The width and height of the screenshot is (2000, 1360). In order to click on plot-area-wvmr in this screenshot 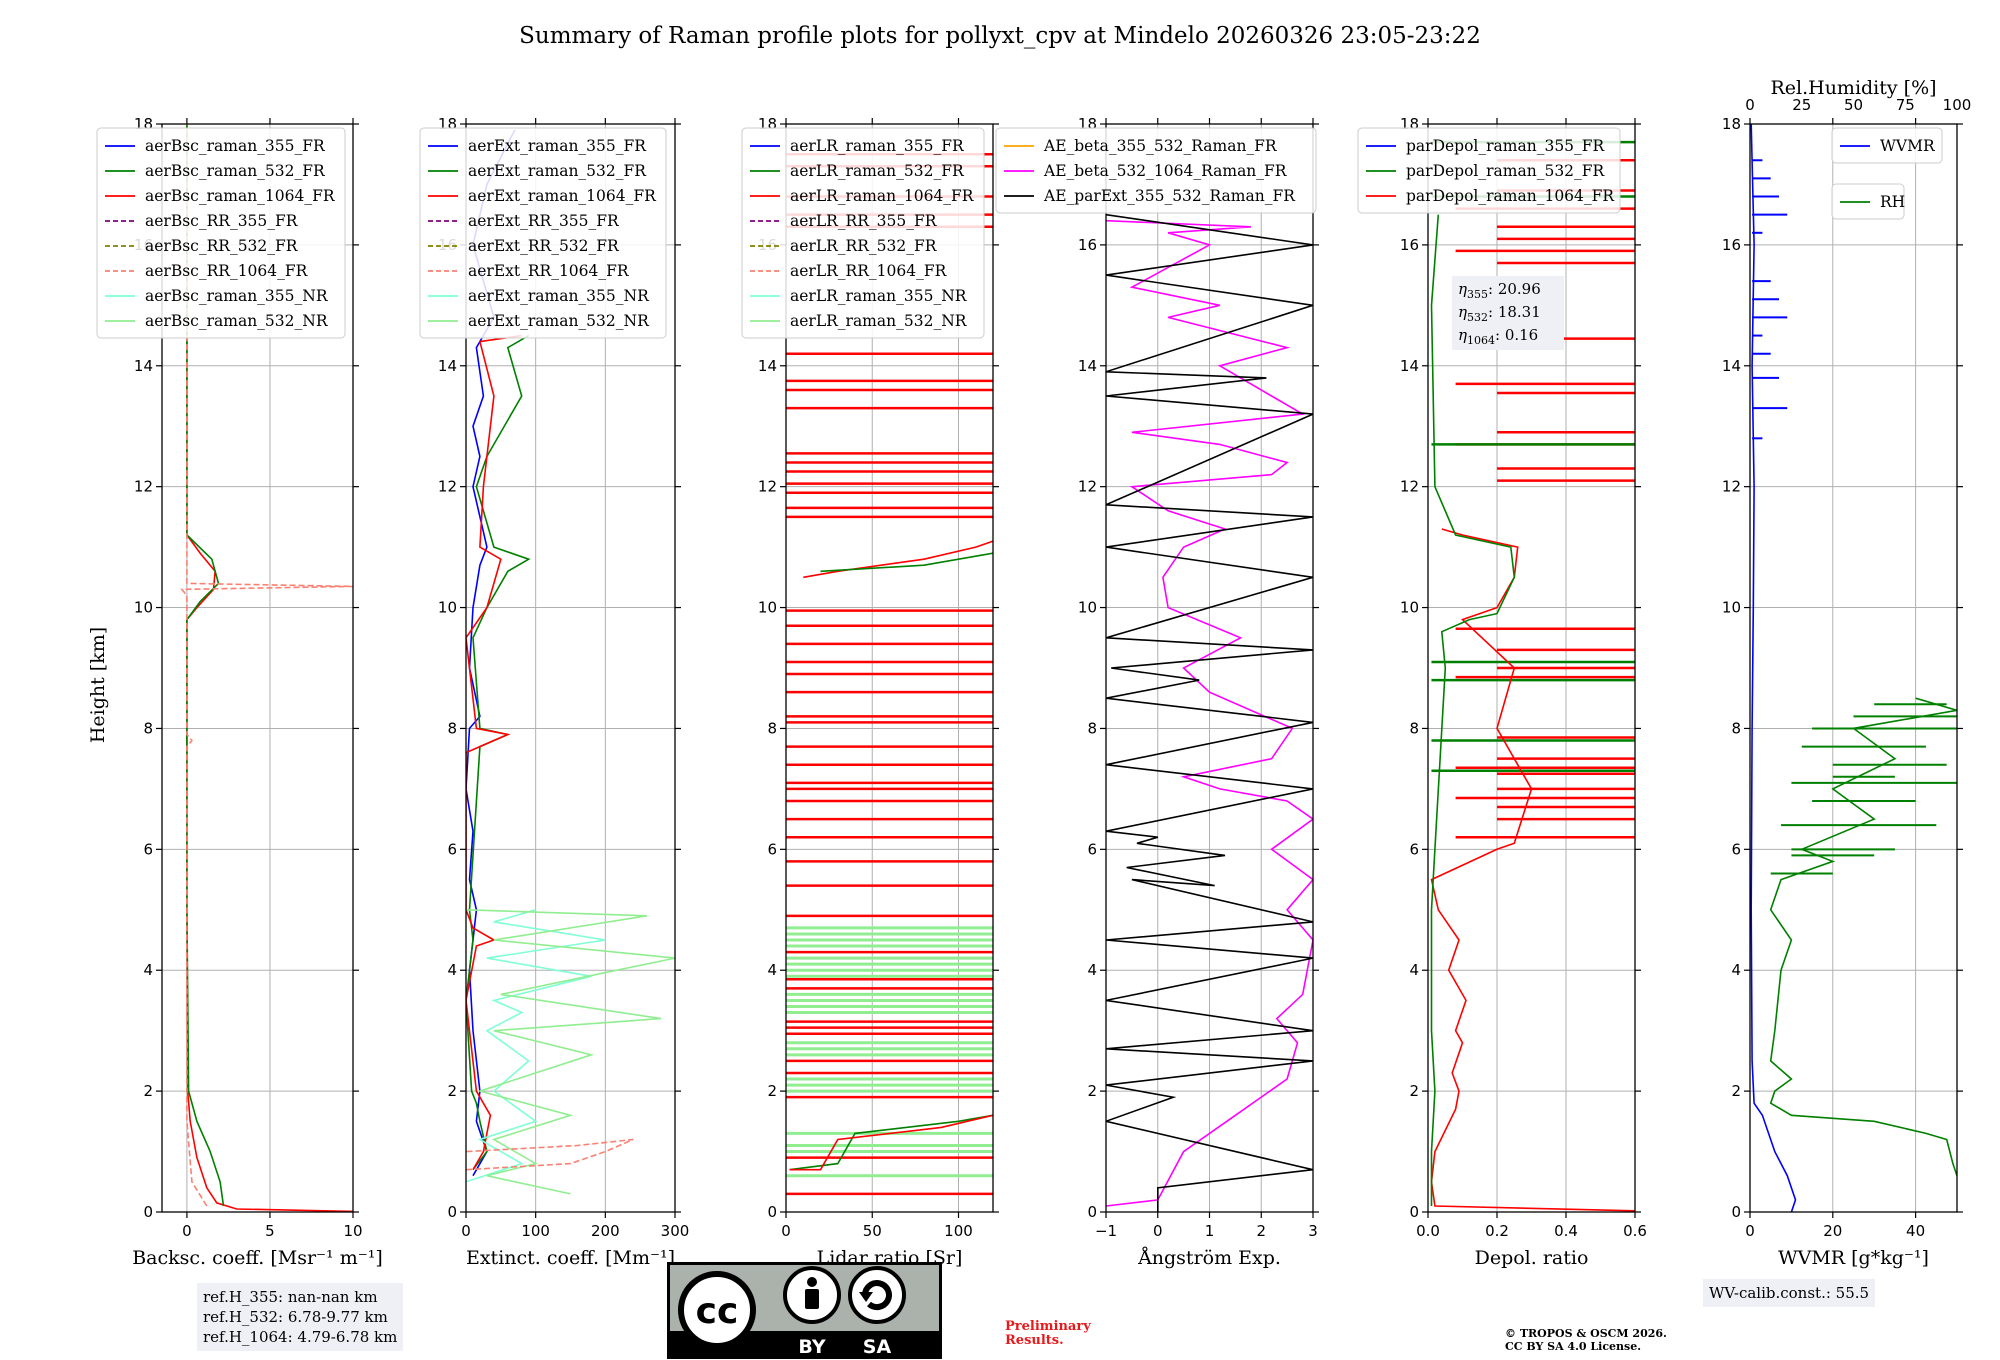, I will do `click(1853, 668)`.